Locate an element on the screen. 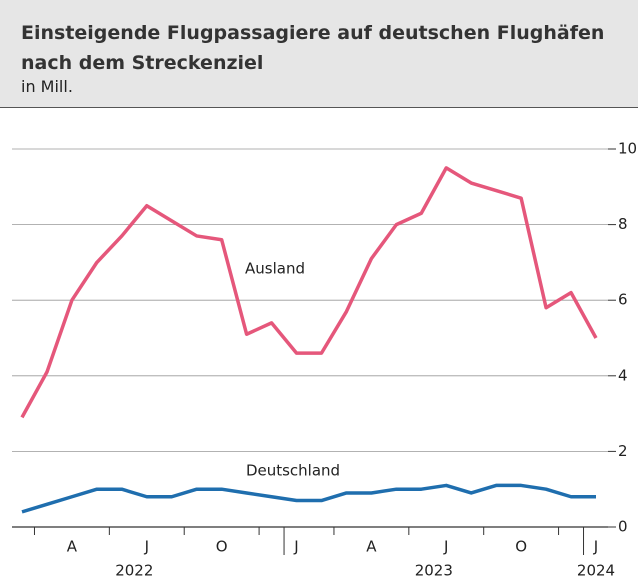 The width and height of the screenshot is (638, 587). series-label: Deutschland is located at coordinates (293, 471).